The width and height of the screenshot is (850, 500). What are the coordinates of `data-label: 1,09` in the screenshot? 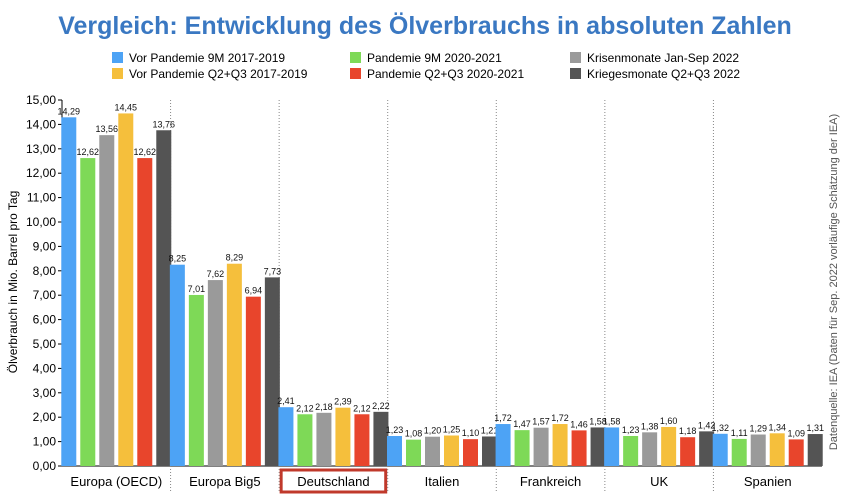 It's located at (796, 433).